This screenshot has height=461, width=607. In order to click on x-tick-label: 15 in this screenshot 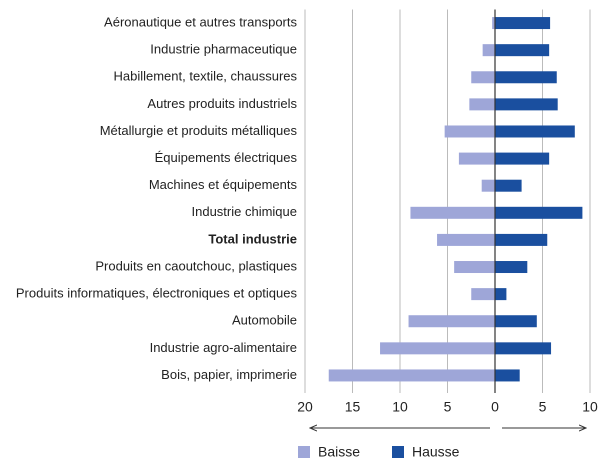, I will do `click(353, 407)`.